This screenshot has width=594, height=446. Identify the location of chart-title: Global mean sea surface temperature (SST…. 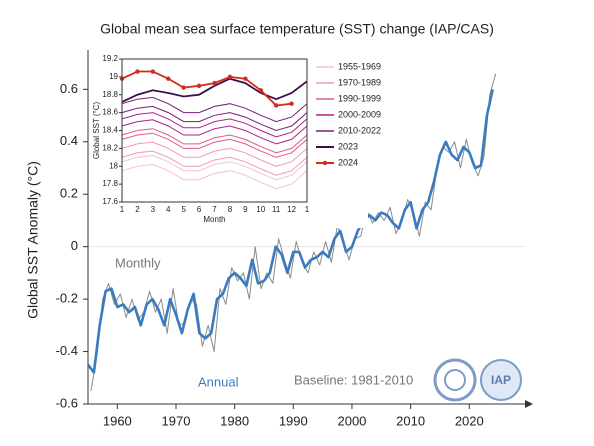
(297, 29).